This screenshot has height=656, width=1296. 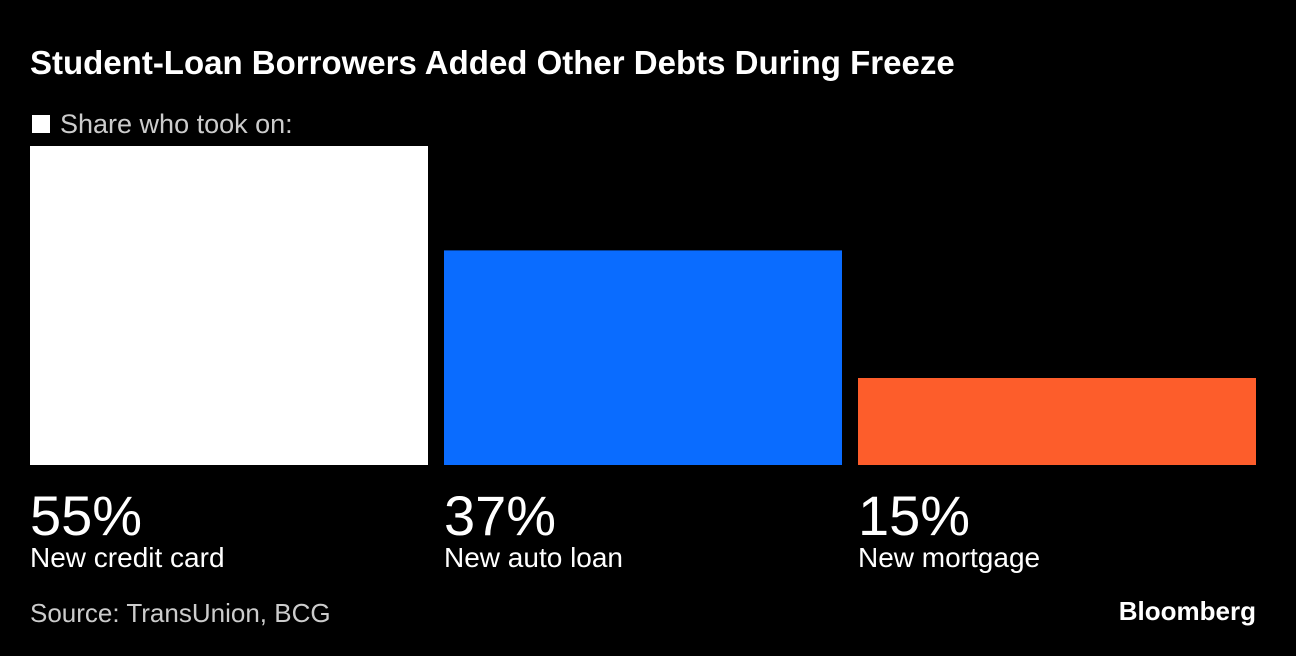 I want to click on value-label: 15%, so click(x=914, y=515).